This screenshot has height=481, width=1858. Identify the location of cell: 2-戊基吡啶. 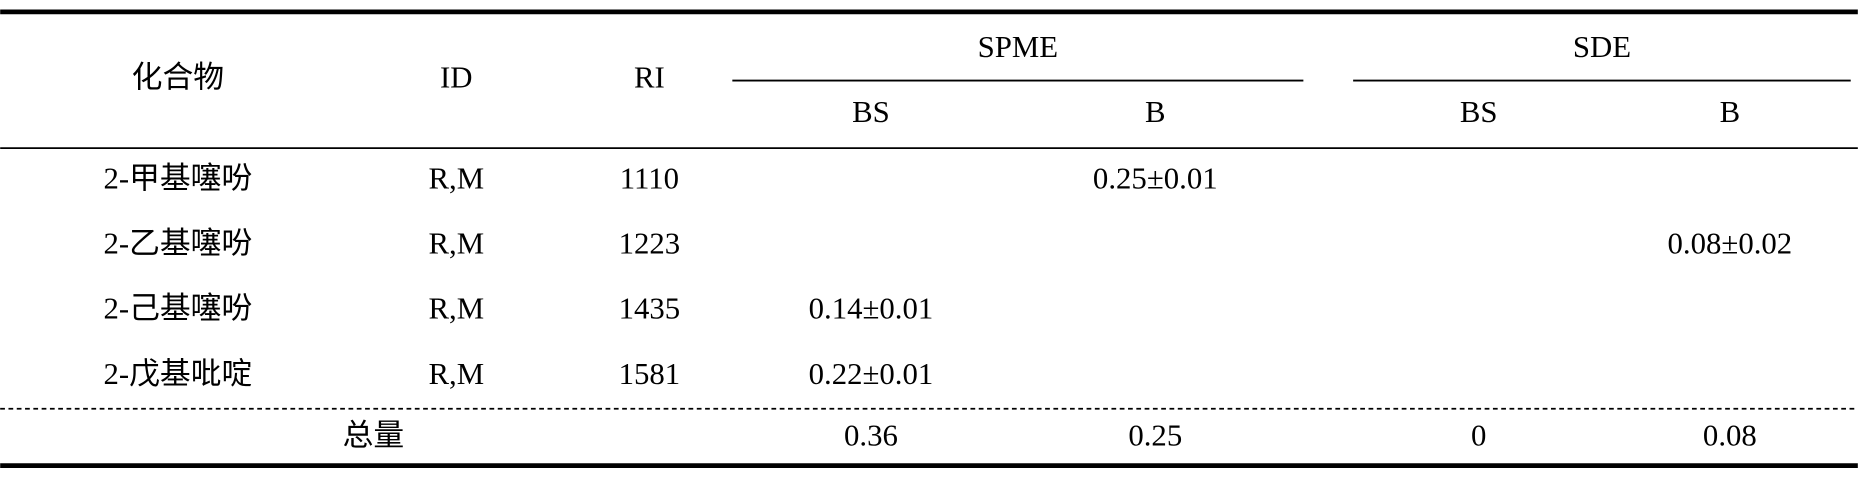
(177, 374).